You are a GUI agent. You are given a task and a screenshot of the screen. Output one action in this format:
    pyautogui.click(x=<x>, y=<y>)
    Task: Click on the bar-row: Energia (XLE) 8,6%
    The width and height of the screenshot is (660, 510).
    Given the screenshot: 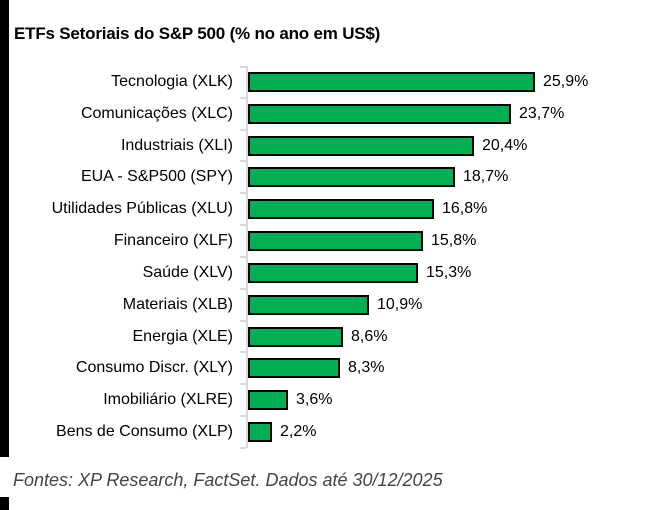 What is the action you would take?
    pyautogui.click(x=330, y=337)
    